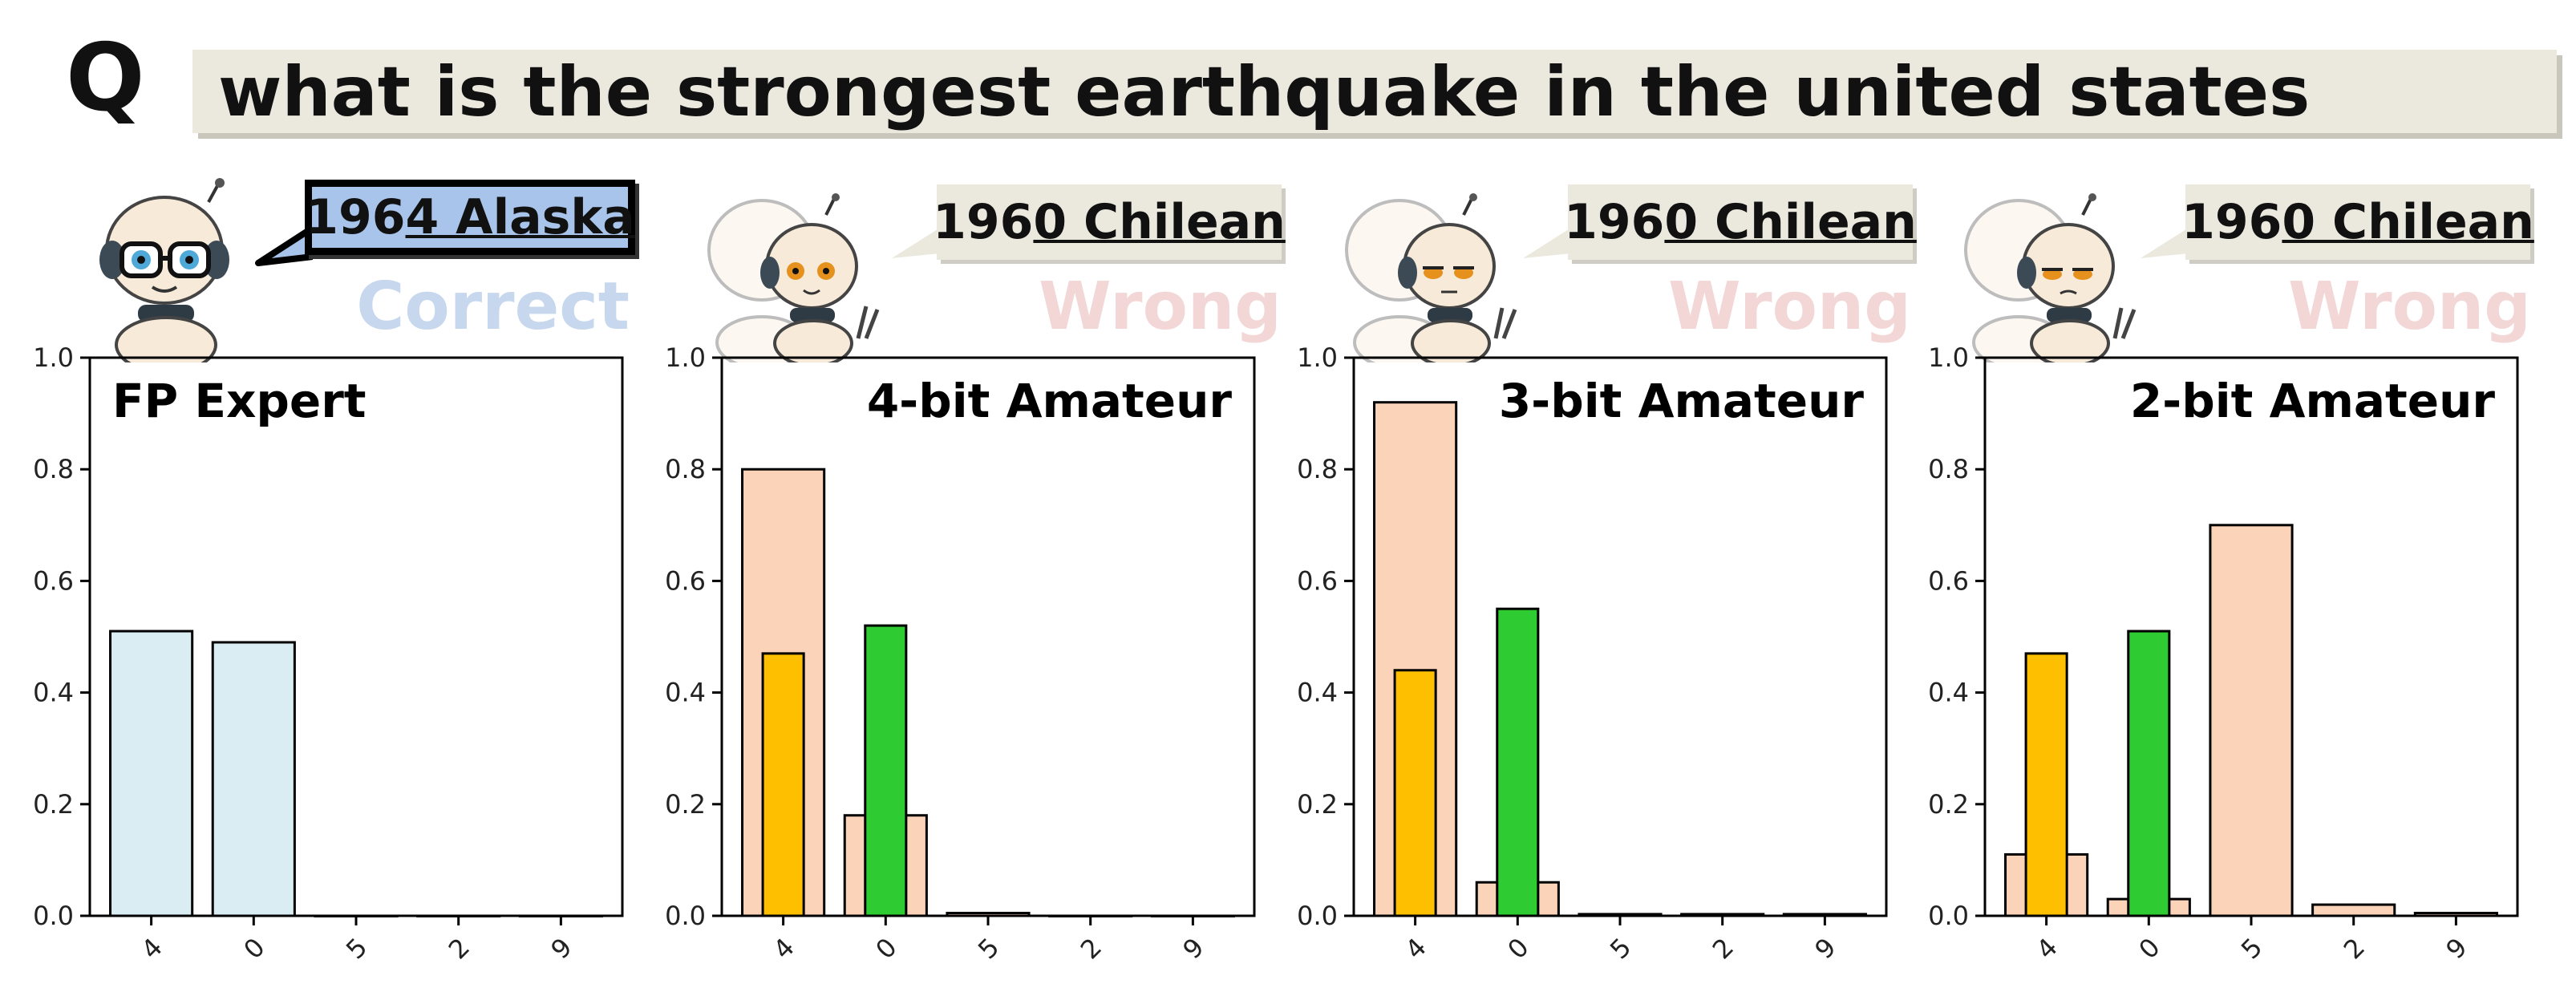 The height and width of the screenshot is (992, 2576). Describe the element at coordinates (1789, 307) in the screenshot. I see `verdict-label-3bit: Wrong` at that location.